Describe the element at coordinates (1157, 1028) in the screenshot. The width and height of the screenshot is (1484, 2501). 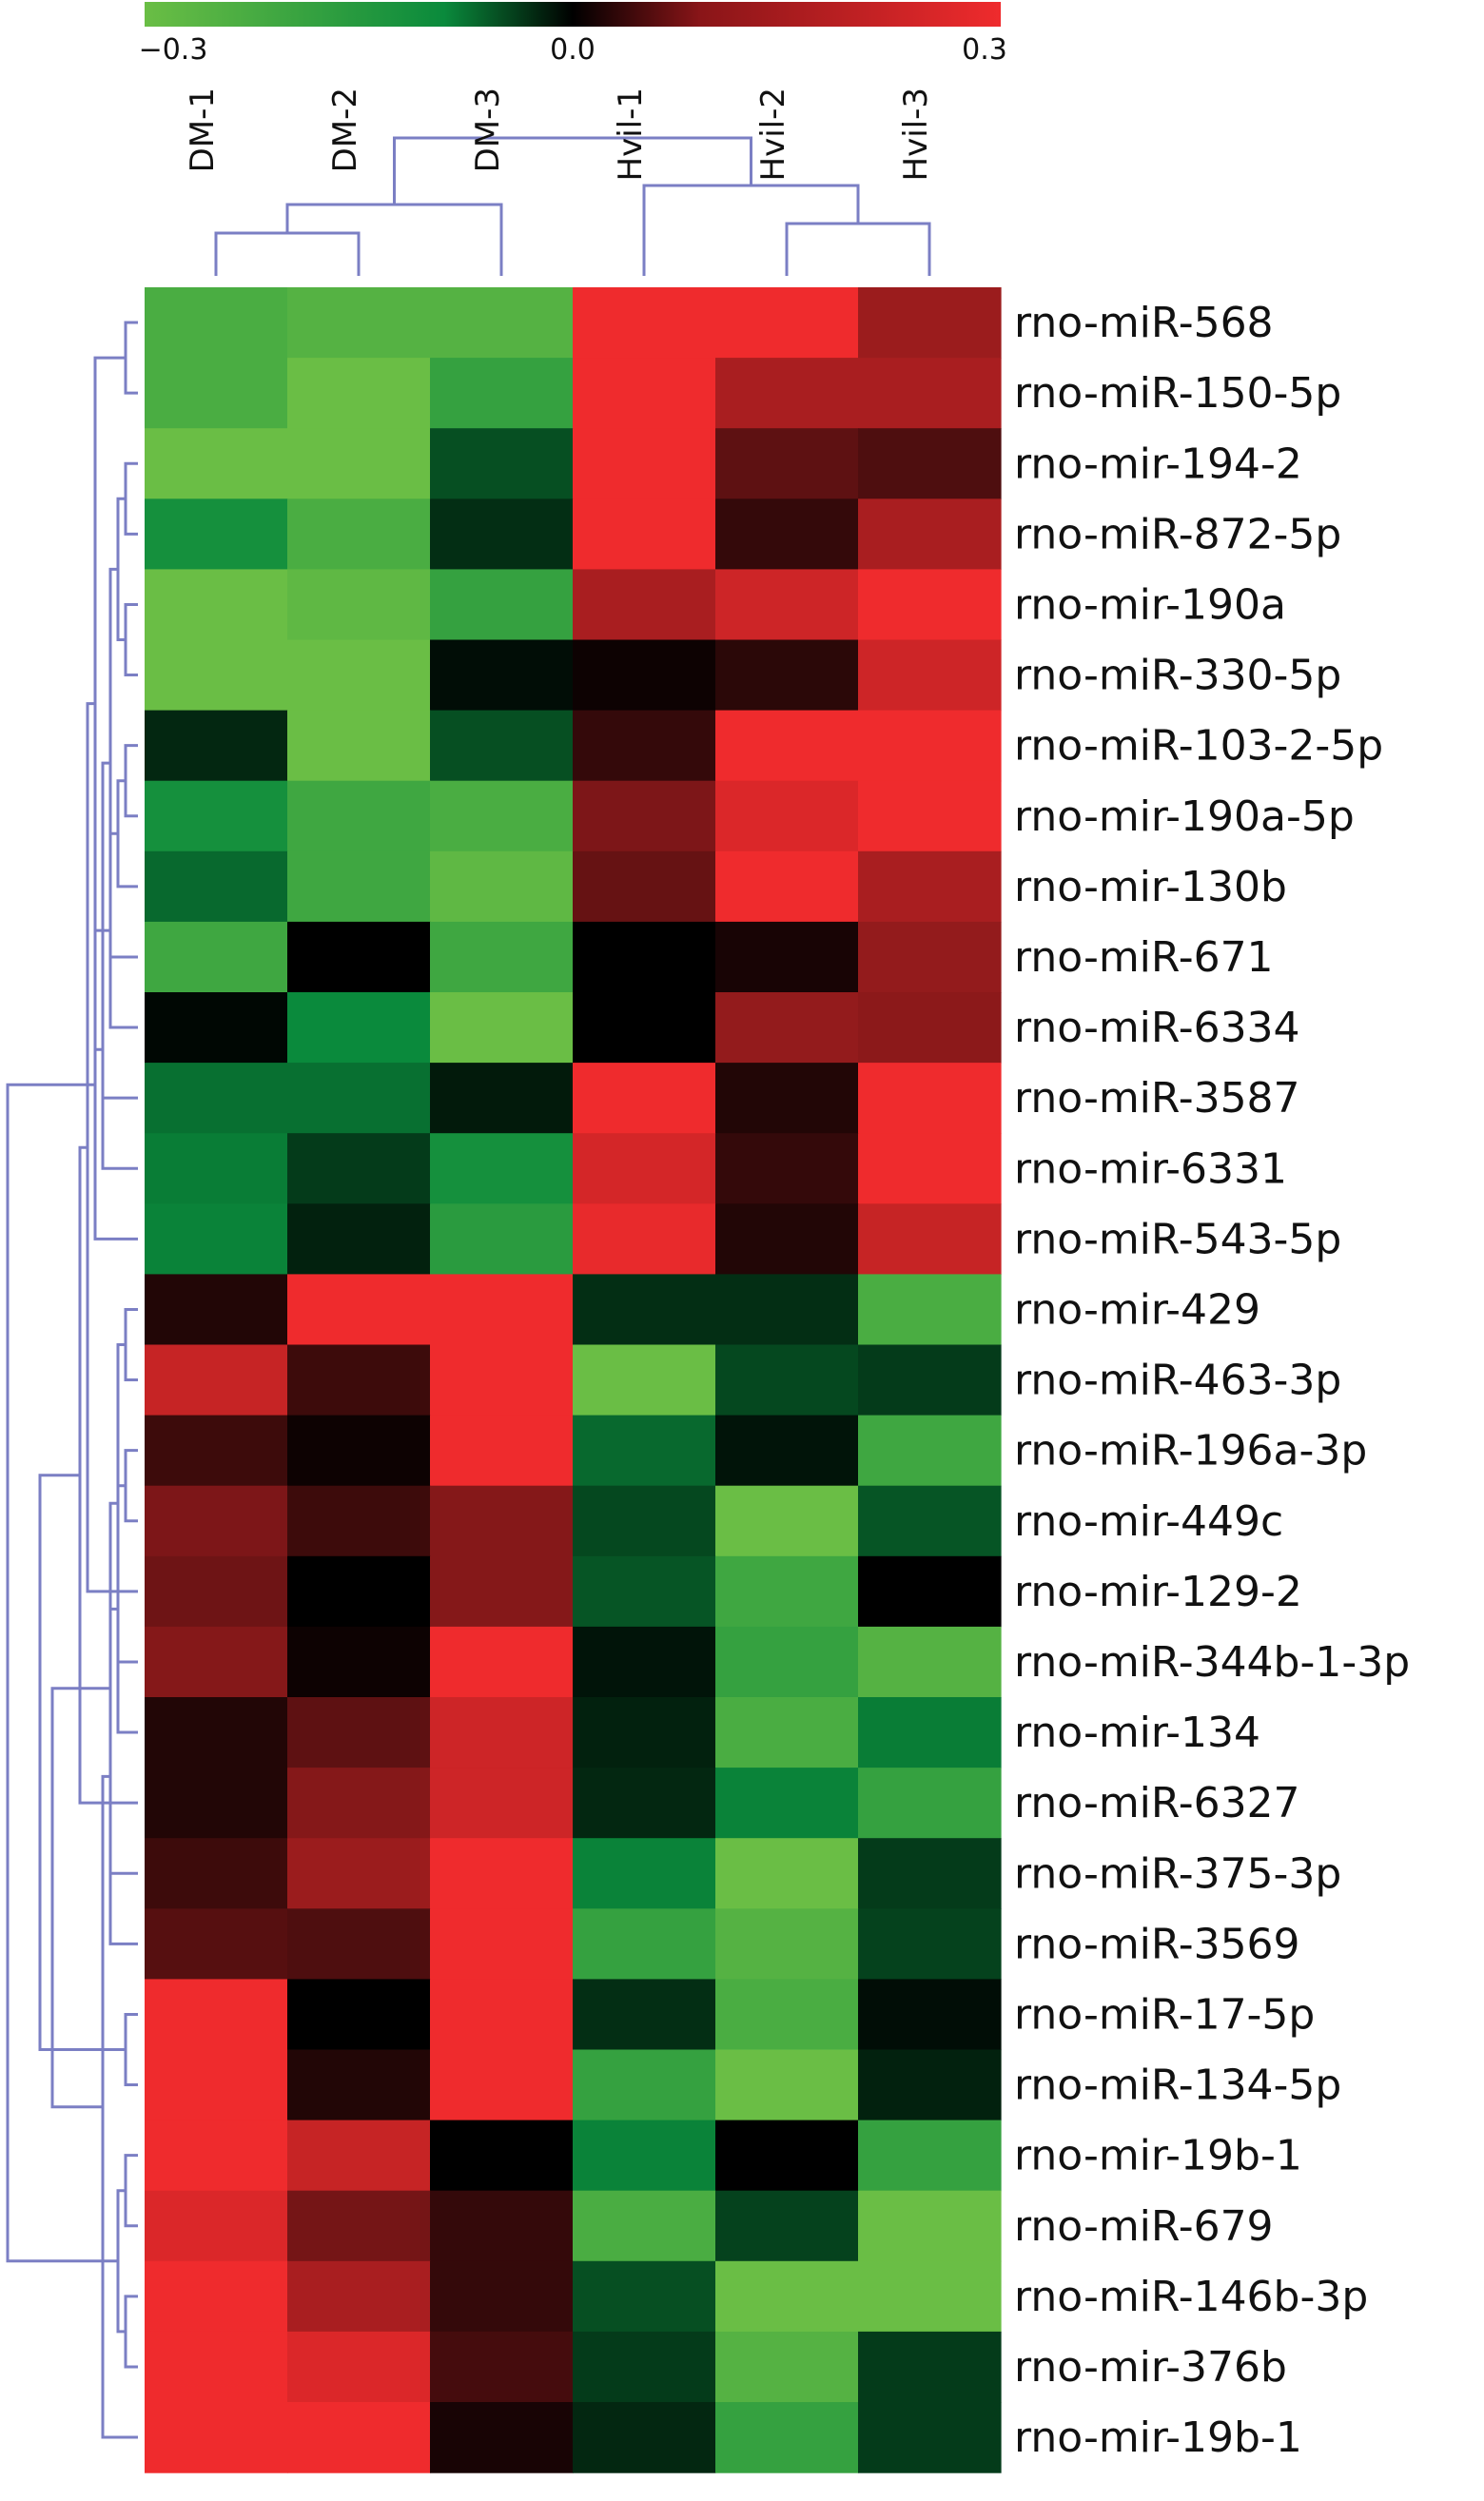
I see `row-label: rno-miR-6334` at that location.